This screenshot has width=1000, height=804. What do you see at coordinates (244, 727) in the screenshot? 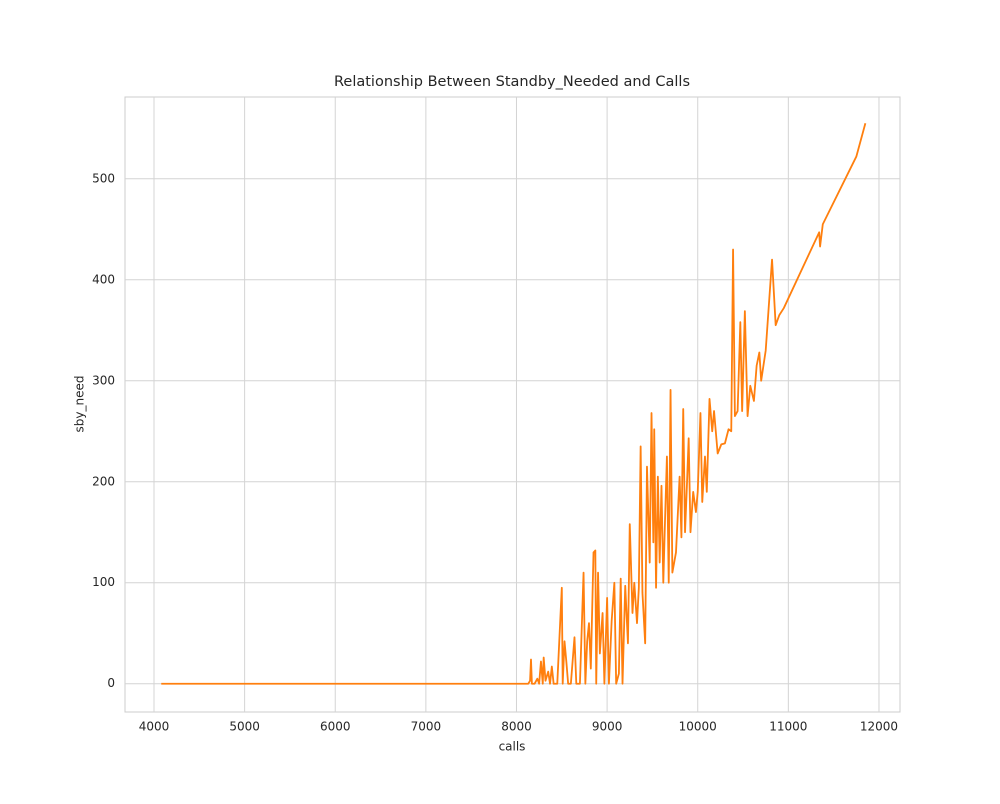
I see `x-tick-label: 5000` at bounding box center [244, 727].